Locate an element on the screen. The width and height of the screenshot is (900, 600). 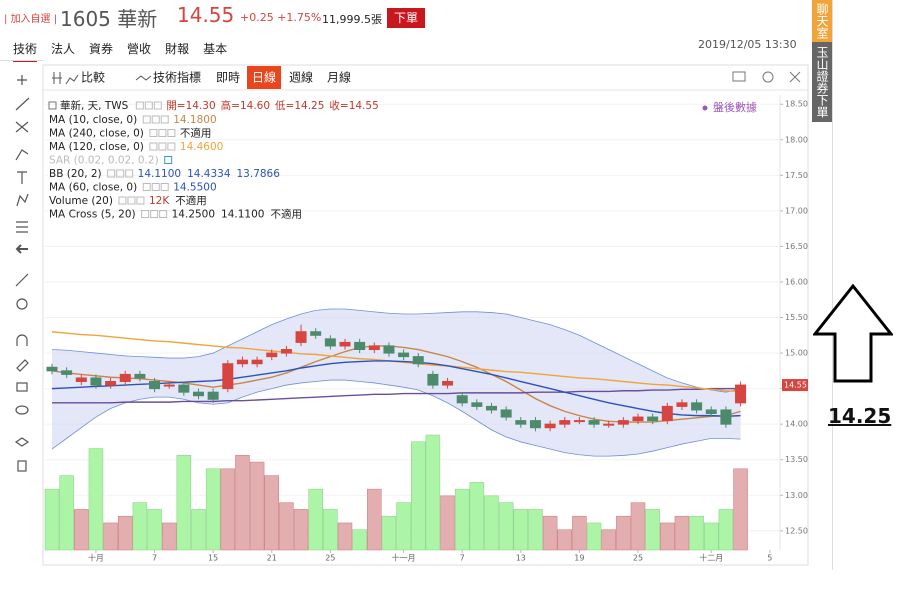
x-tick-label: 25 is located at coordinates (638, 558).